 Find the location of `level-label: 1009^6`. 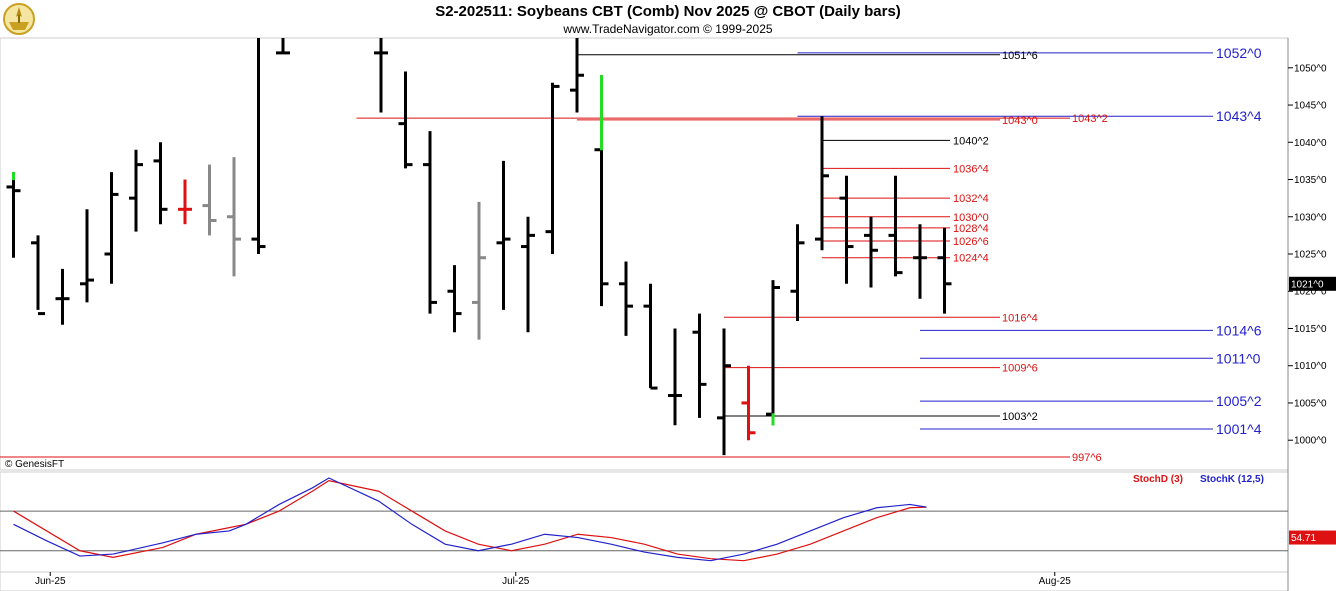

level-label: 1009^6 is located at coordinates (1020, 369).